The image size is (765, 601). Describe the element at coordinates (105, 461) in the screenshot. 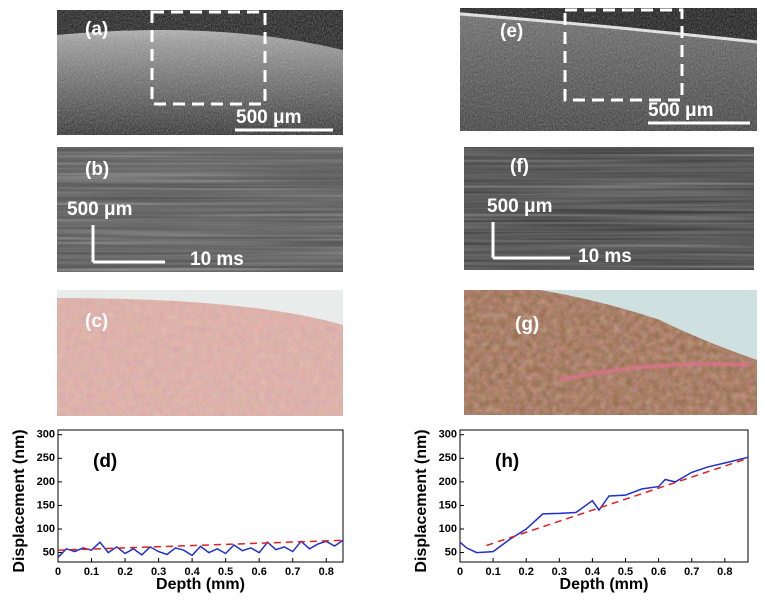

I see `panel-label: (d)` at that location.